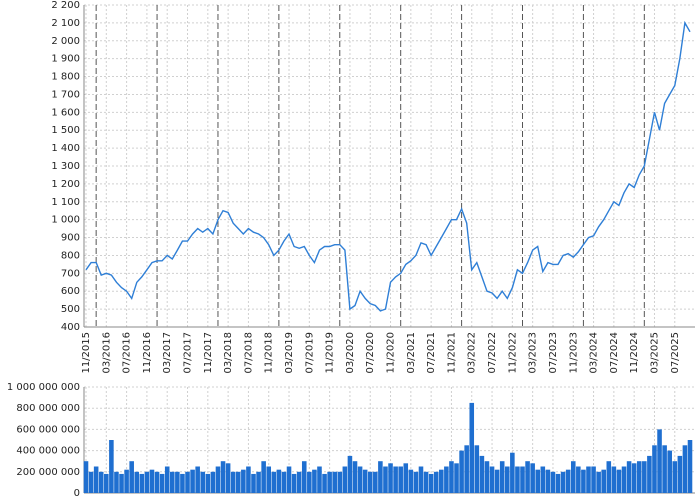 The image size is (700, 500). What do you see at coordinates (512, 353) in the screenshot?
I see `x-tick-label: 11/2022` at bounding box center [512, 353].